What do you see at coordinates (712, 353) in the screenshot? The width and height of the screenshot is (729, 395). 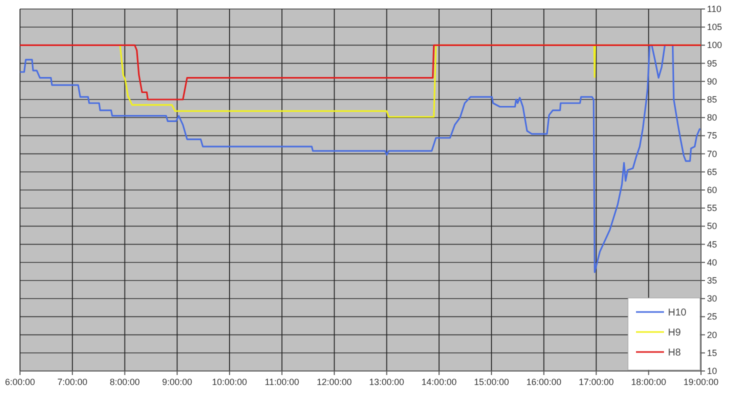 I see `y-tick-label: 15` at bounding box center [712, 353].